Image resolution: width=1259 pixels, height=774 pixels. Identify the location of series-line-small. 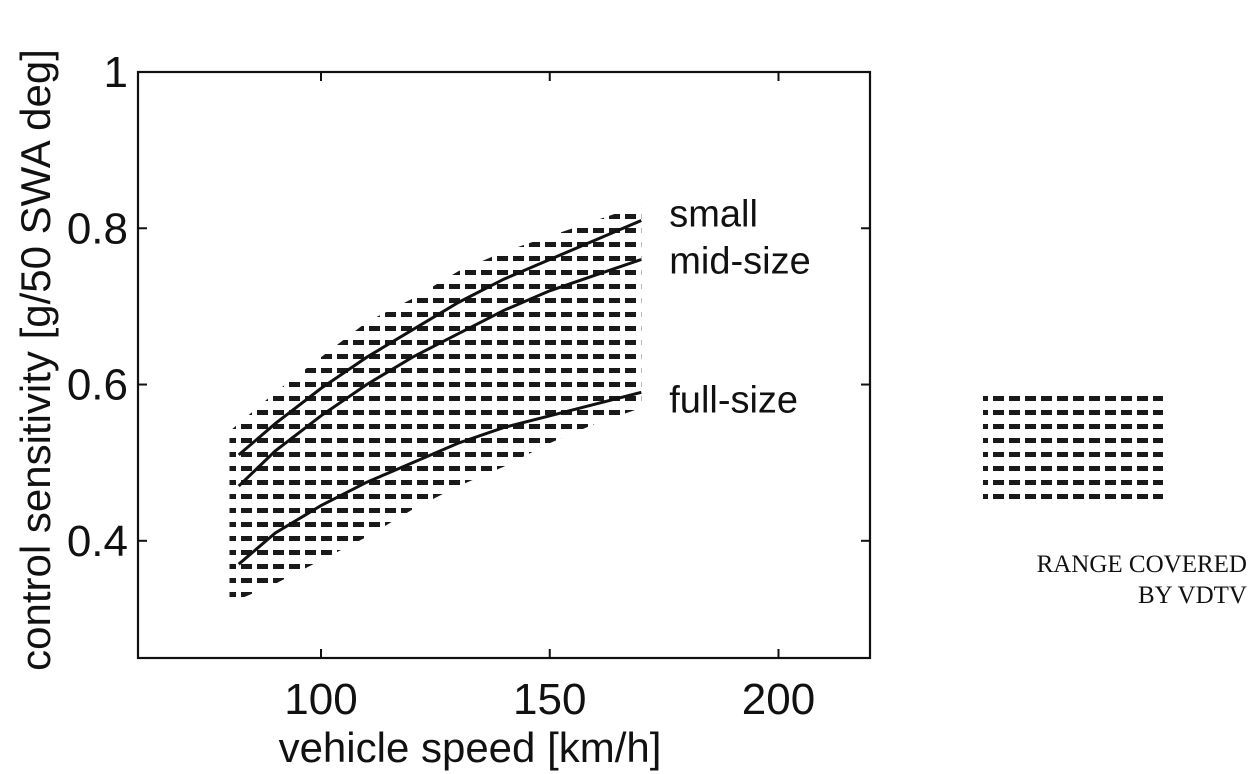
(439, 338).